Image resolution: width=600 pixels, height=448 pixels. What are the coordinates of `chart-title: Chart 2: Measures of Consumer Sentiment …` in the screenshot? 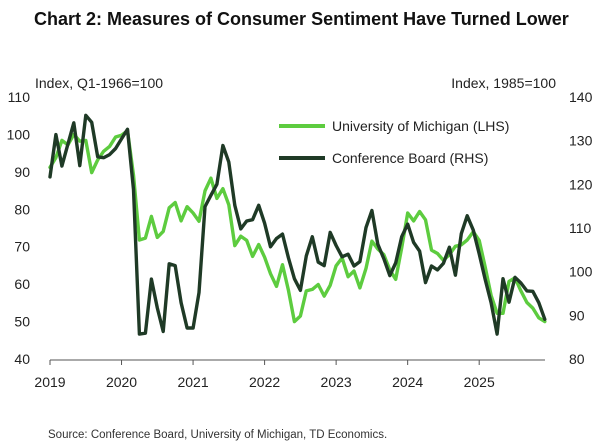 It's located at (301, 19).